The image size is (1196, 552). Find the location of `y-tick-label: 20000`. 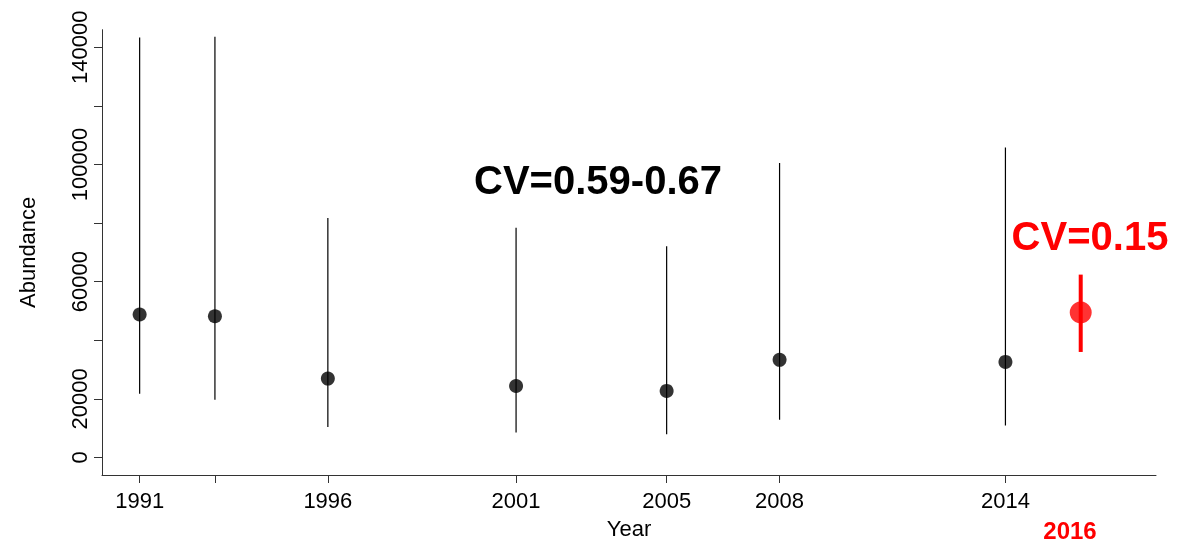

y-tick-label: 20000 is located at coordinates (79, 399).